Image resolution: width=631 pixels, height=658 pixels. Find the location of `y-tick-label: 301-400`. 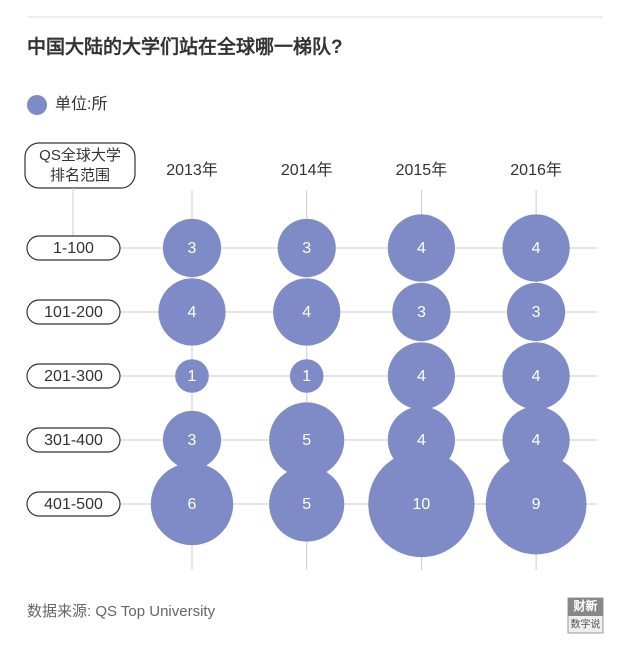

y-tick-label: 301-400 is located at coordinates (73, 440).